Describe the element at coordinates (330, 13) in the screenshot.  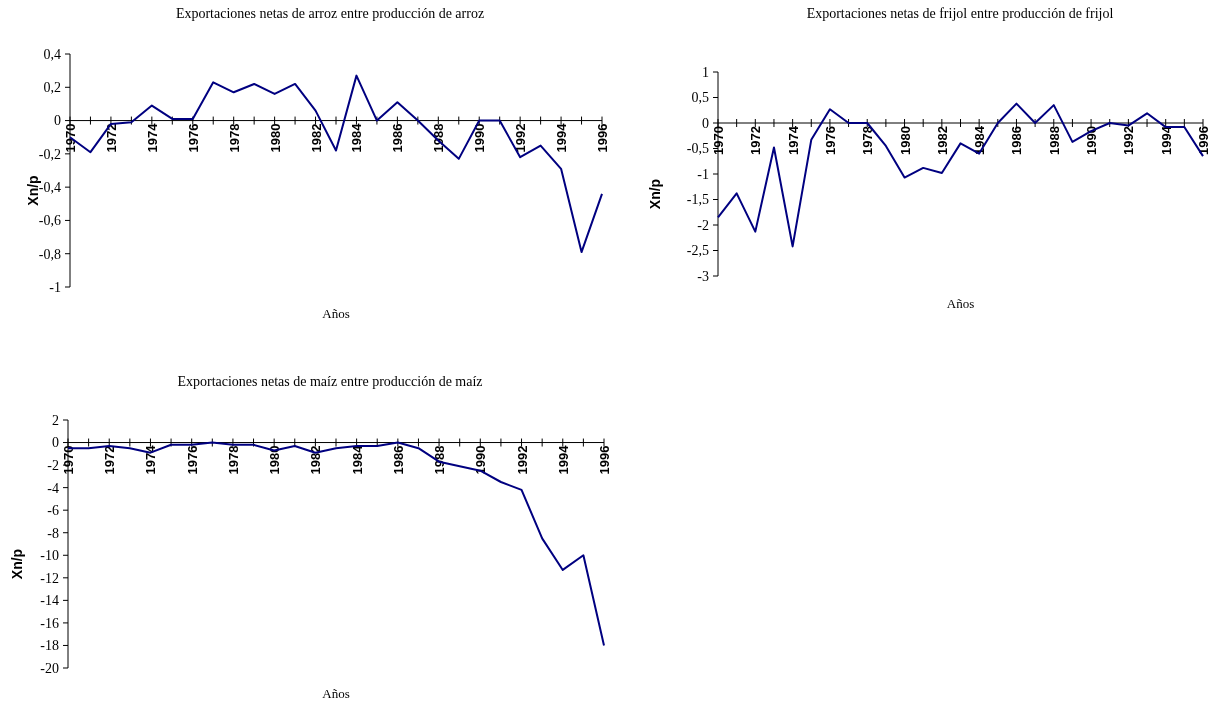
I see `chart-title: Exportaciones netas de arroz entre producción de arroz` at that location.